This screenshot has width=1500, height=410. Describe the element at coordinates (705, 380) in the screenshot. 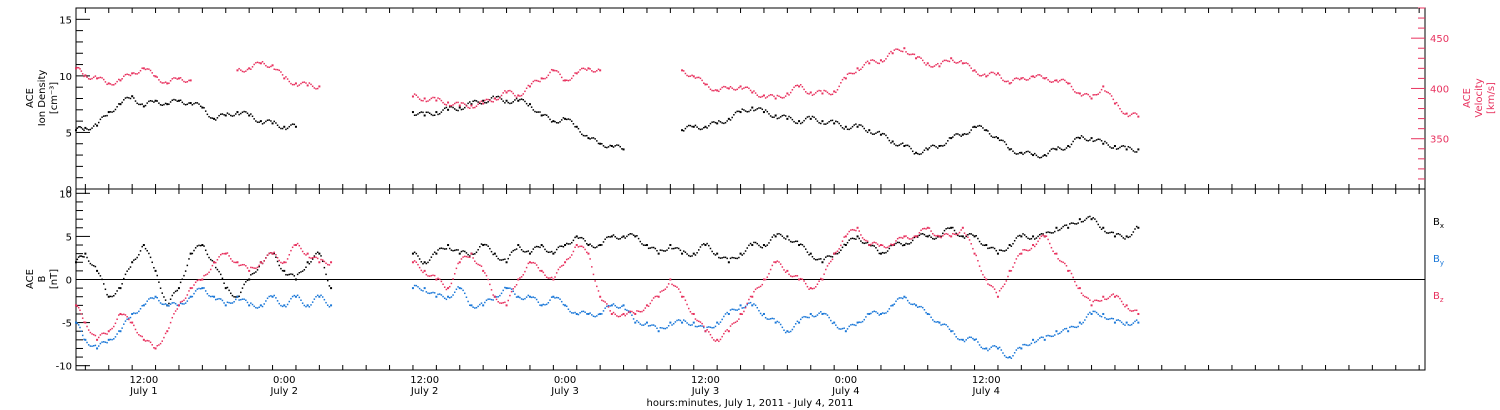

I see `time-tick-label: 12:00` at that location.